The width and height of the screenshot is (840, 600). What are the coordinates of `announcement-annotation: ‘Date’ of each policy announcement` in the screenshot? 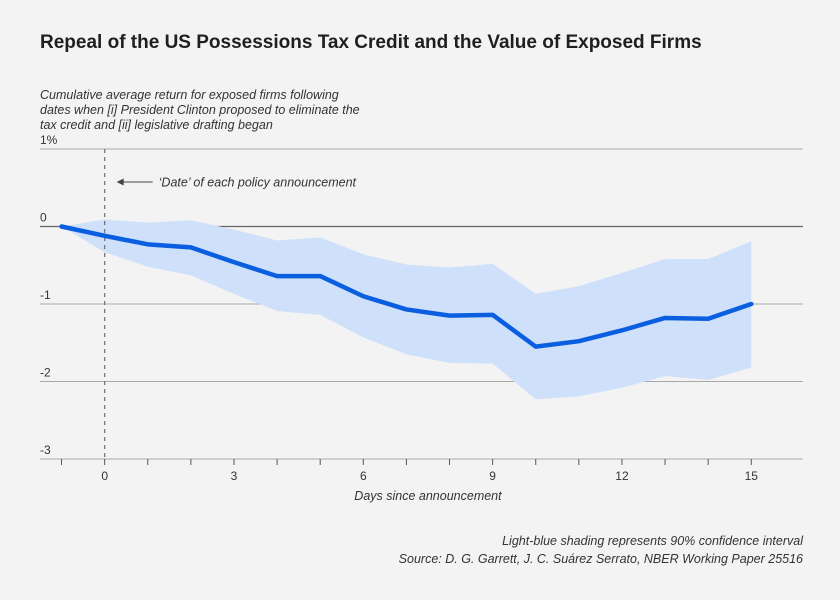 It's located at (236, 183).